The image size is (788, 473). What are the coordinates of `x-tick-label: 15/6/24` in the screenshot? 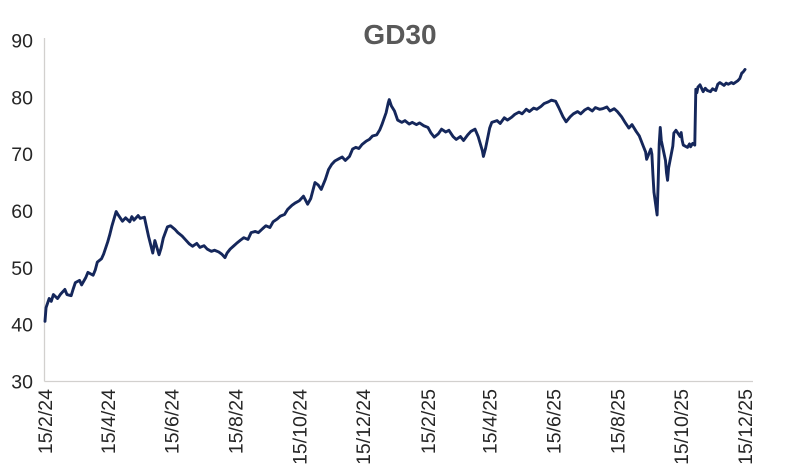 It's located at (173, 421).